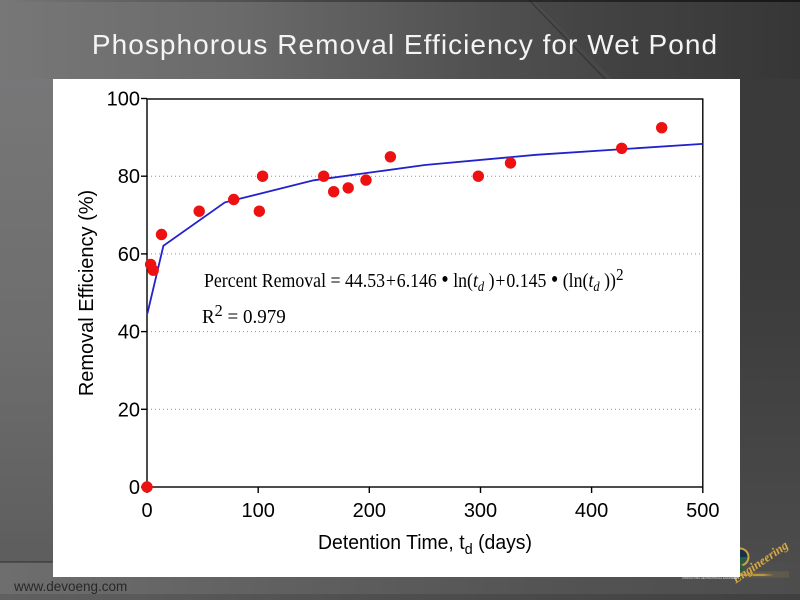 The height and width of the screenshot is (600, 800). Describe the element at coordinates (480, 511) in the screenshot. I see `svg-text: 300` at that location.